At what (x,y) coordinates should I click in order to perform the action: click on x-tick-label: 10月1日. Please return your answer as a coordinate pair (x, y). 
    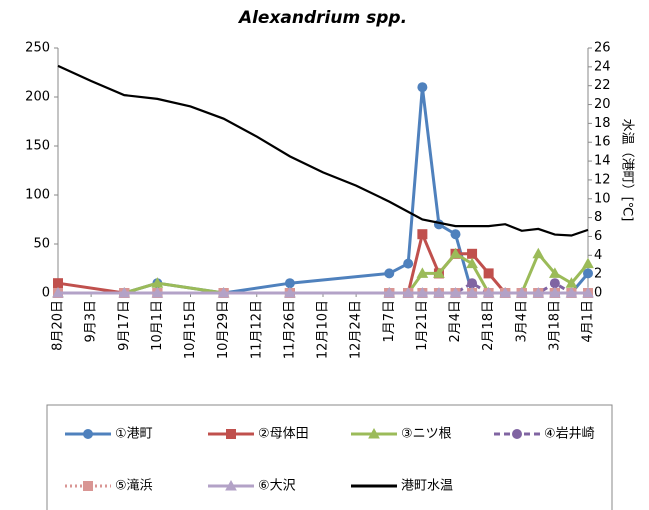
    Looking at the image, I should click on (157, 325).